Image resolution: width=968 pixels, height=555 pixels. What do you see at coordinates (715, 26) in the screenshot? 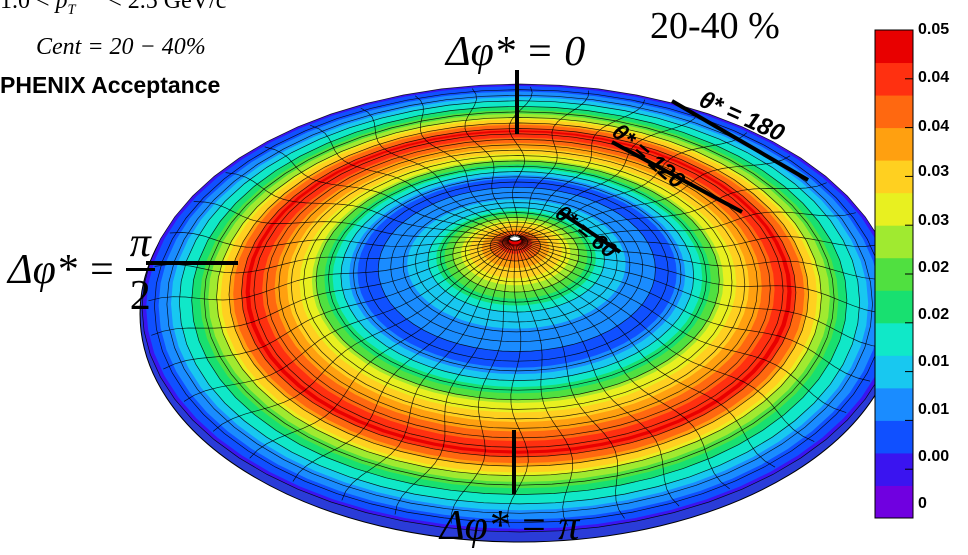
I see `panel-label: 20-40 %` at bounding box center [715, 26].